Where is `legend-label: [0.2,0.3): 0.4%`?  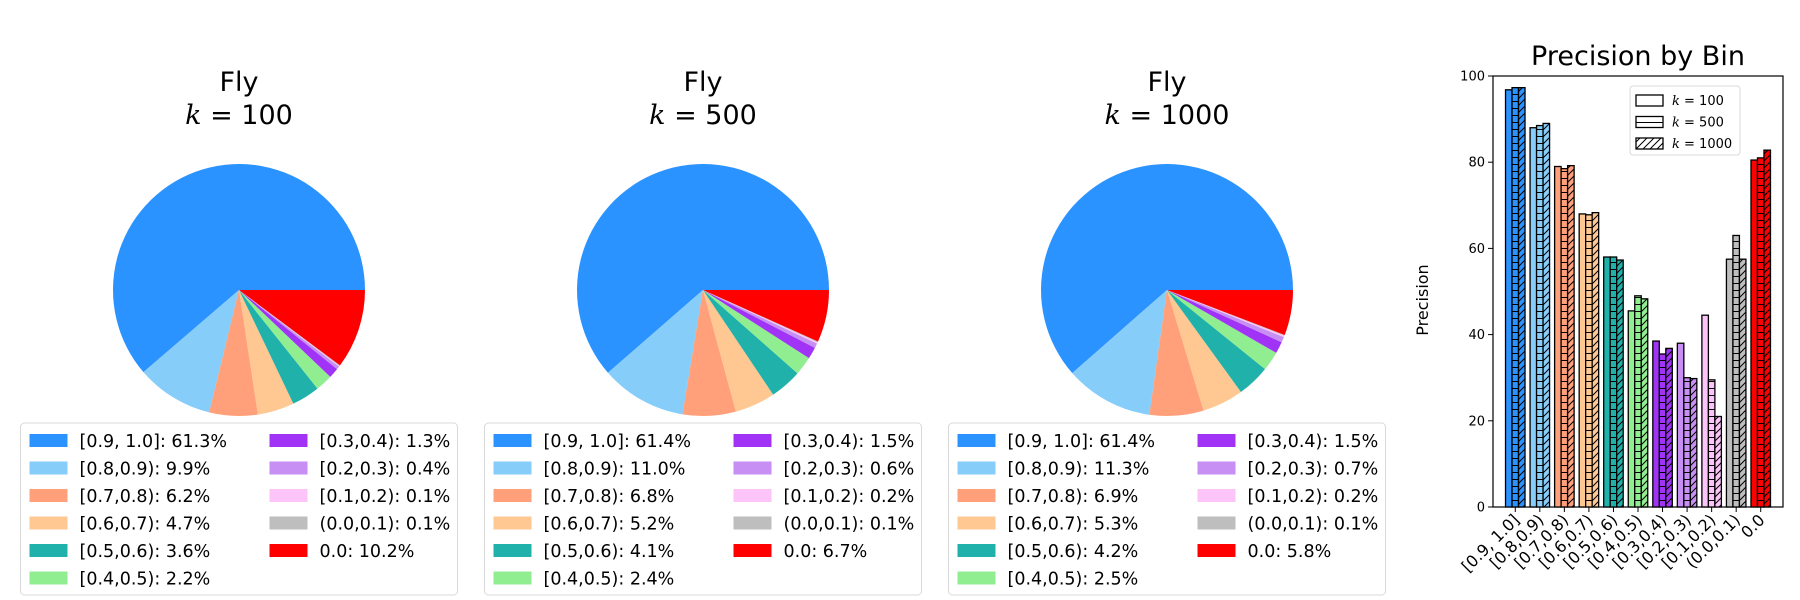
legend-label: [0.2,0.3): 0.4% is located at coordinates (385, 470).